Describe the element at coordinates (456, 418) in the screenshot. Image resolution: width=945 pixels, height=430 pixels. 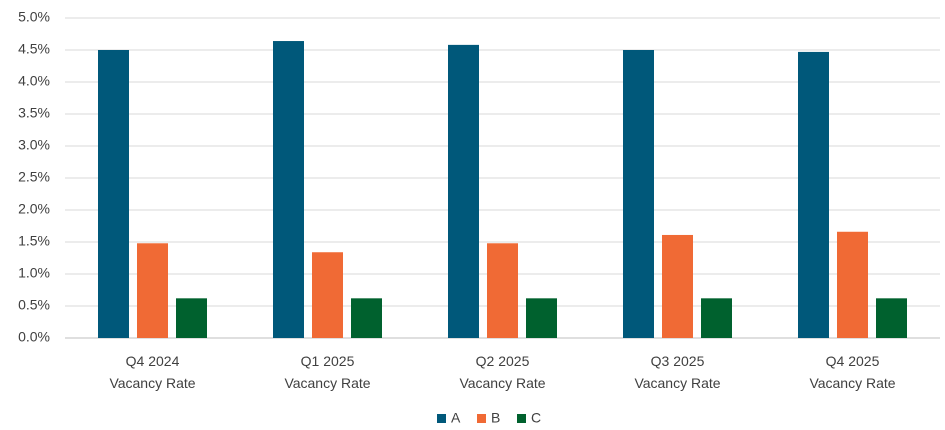
I see `legend-label: A` at that location.